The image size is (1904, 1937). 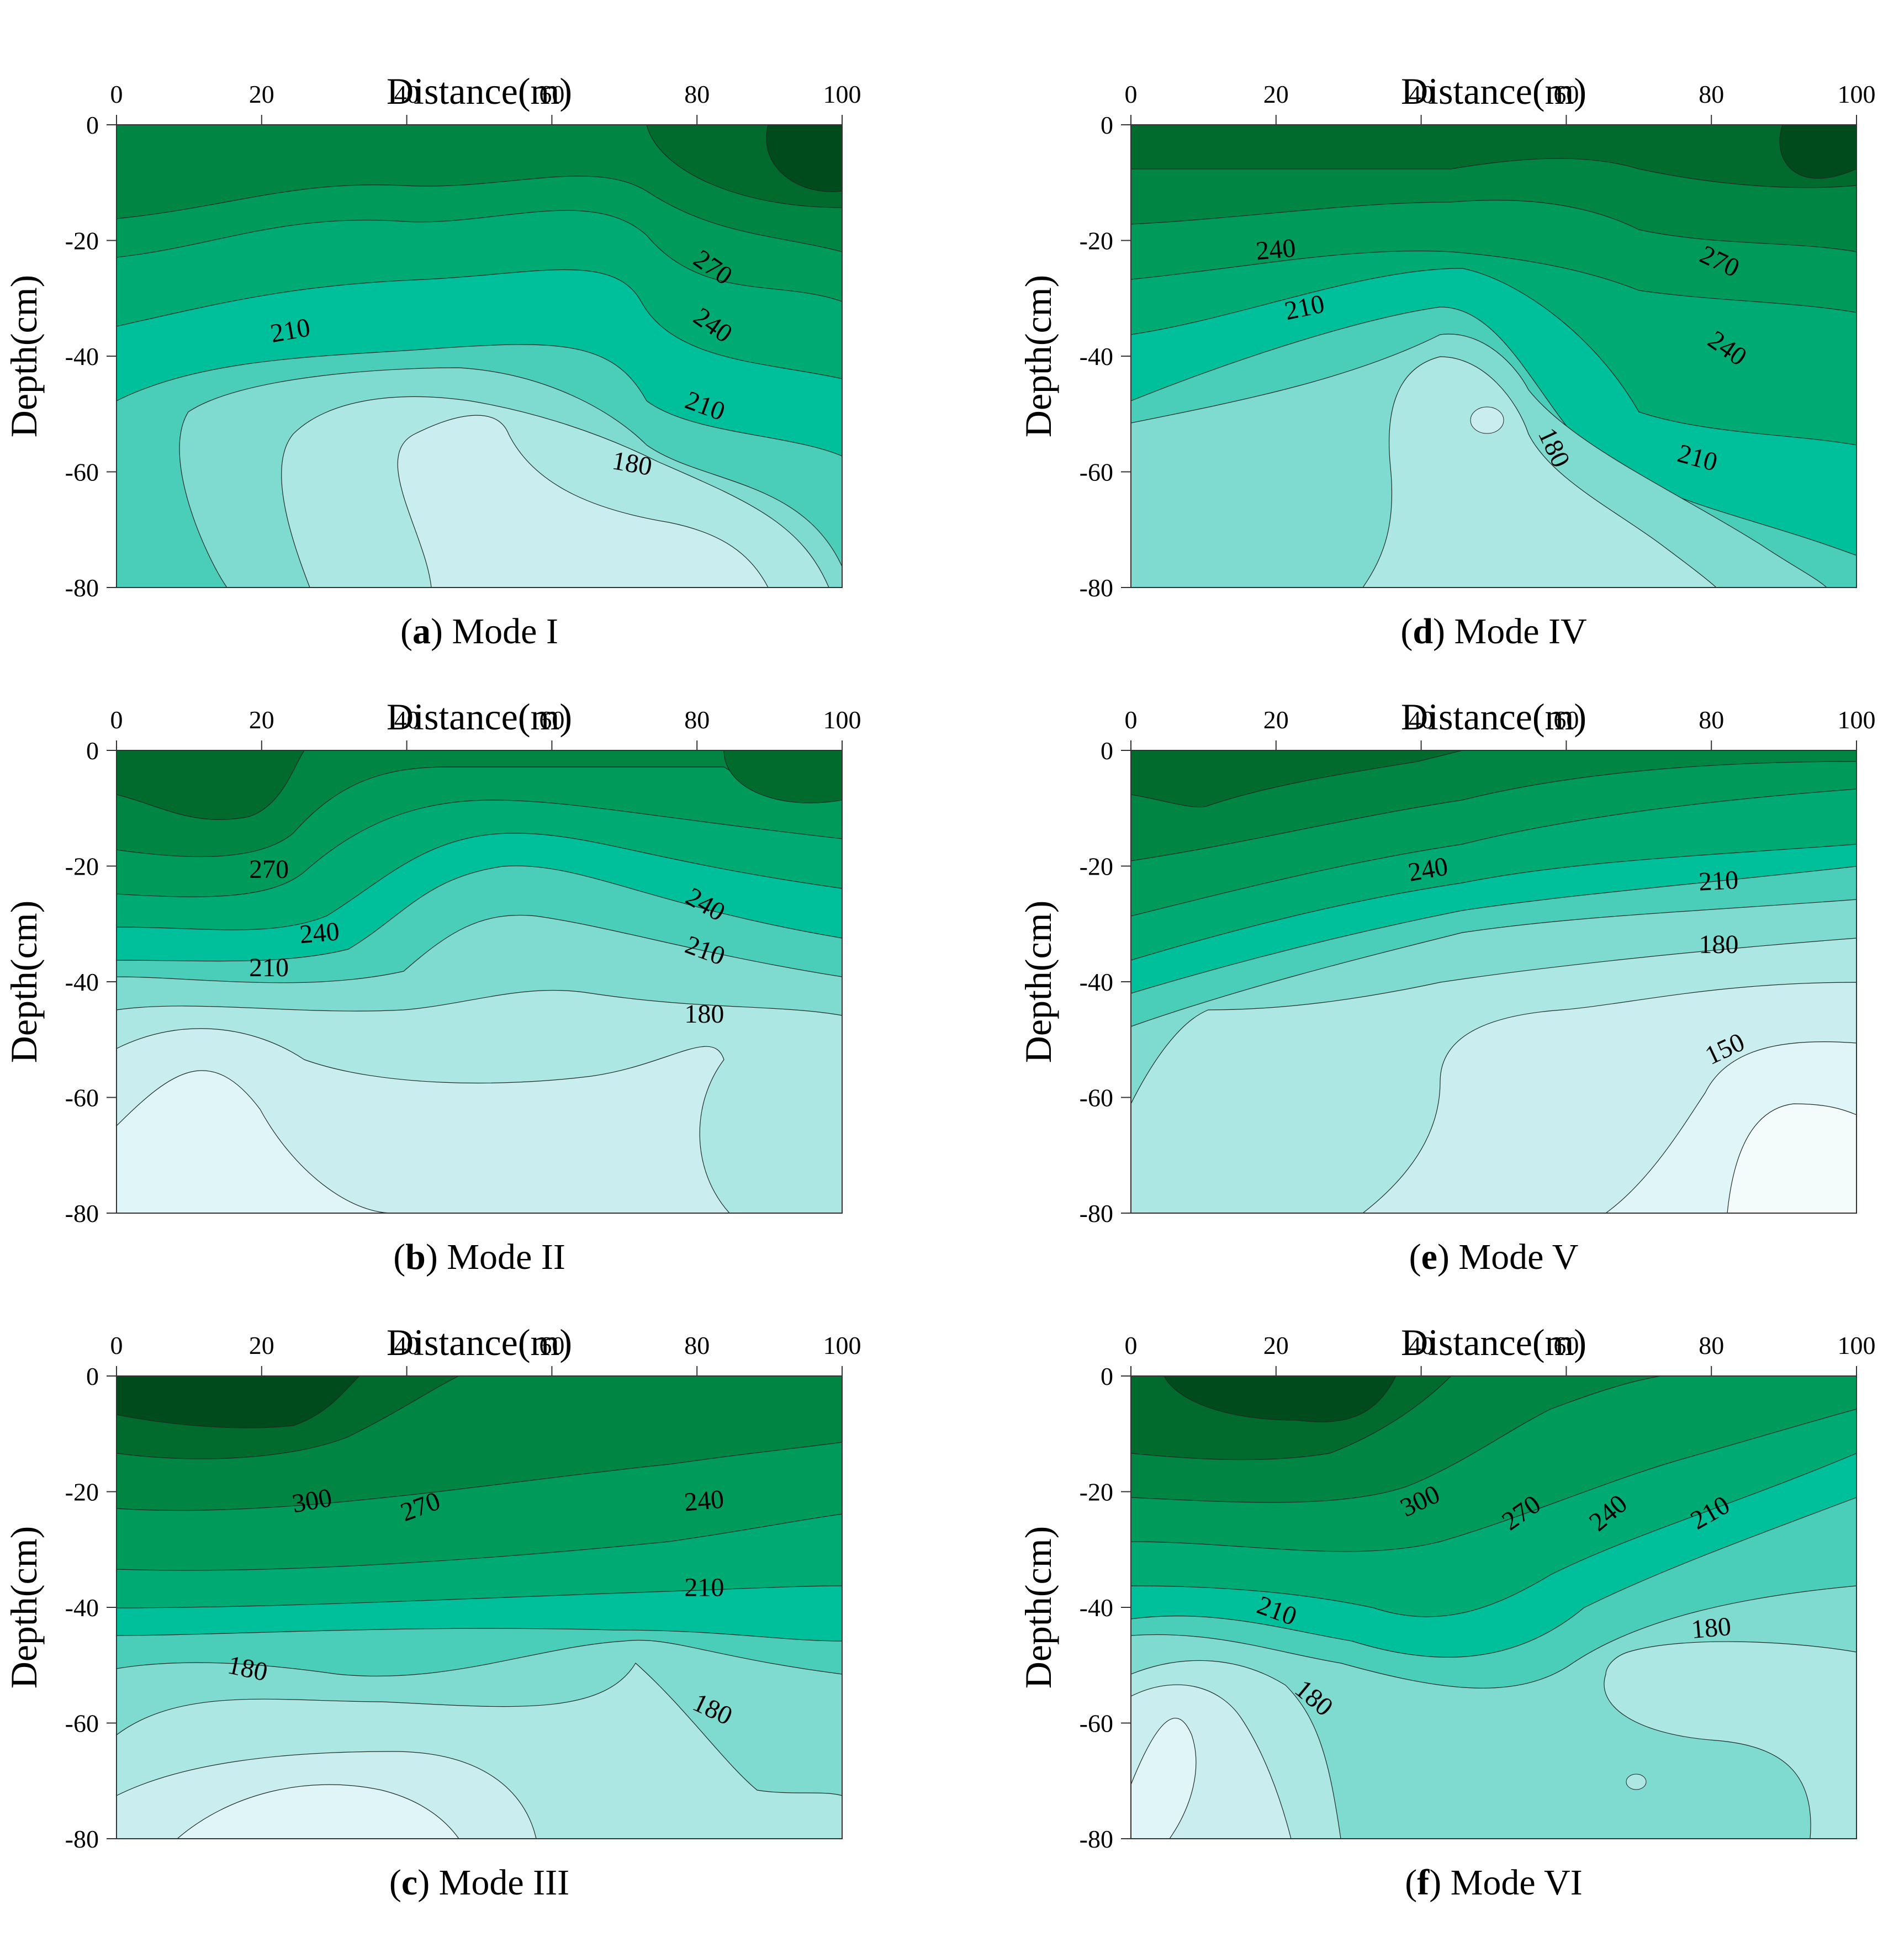 I want to click on panel-letter: b, so click(x=415, y=1257).